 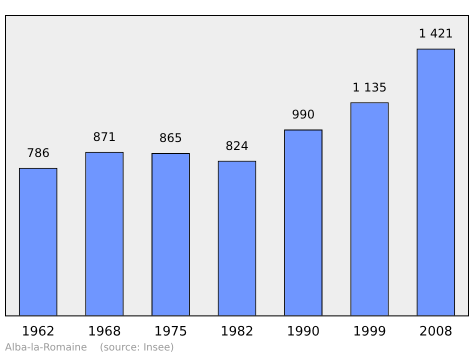 What do you see at coordinates (104, 332) in the screenshot?
I see `x-tick-label: 1968` at bounding box center [104, 332].